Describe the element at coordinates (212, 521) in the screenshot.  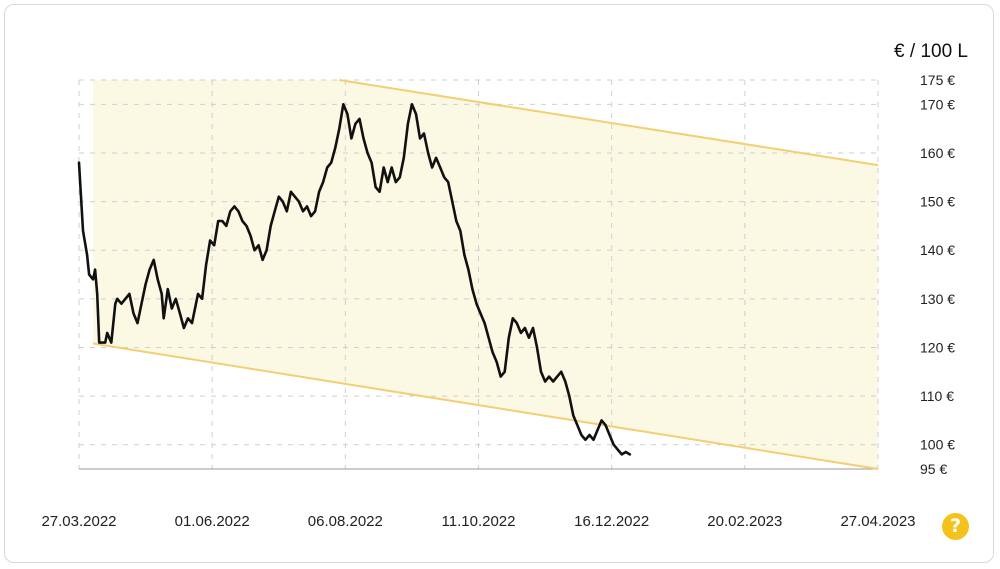
I see `x-tick-label: 01.06.2022` at that location.